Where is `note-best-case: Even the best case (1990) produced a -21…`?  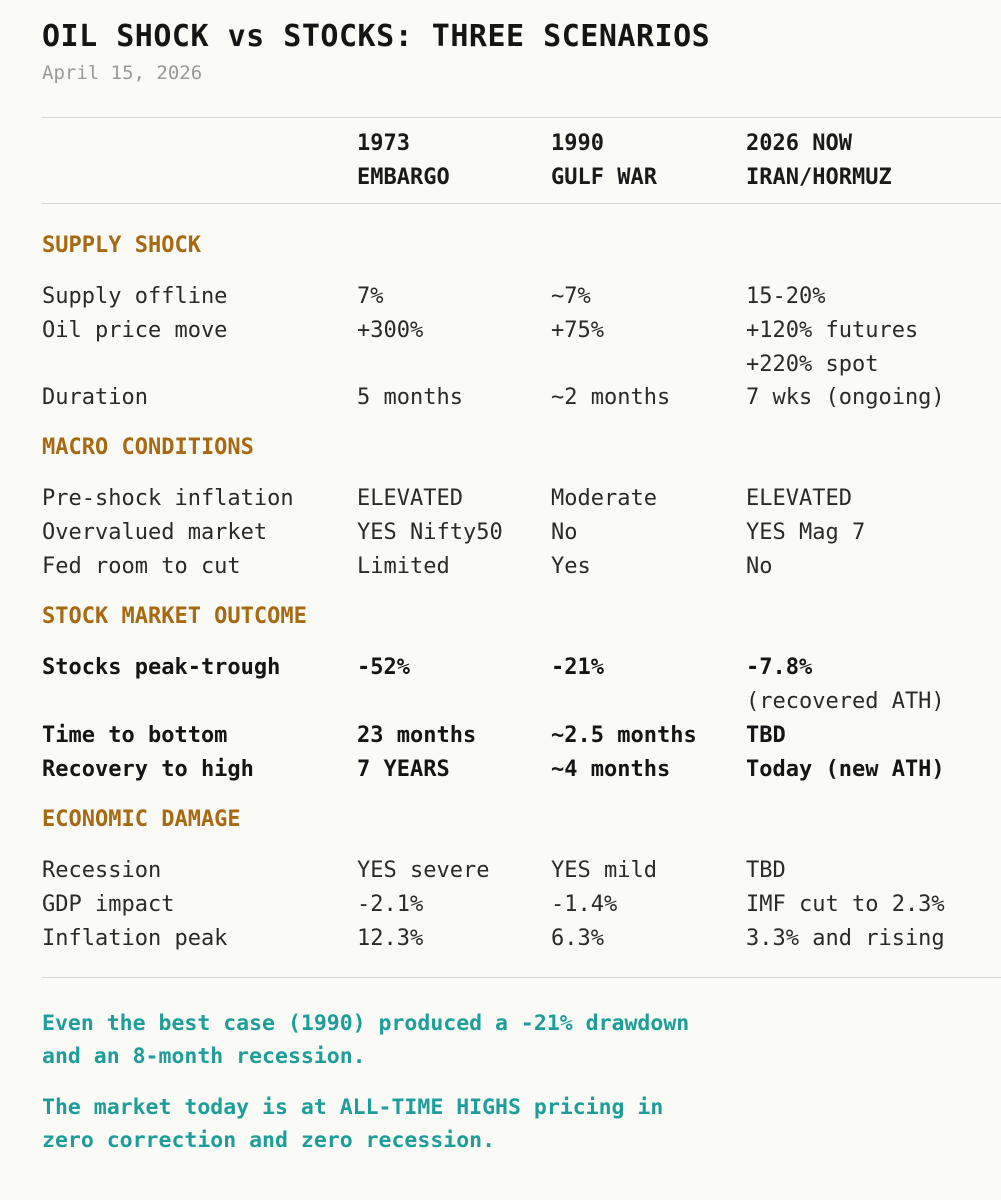
note-best-case: Even the best case (1990) produced a -21… is located at coordinates (366, 1040).